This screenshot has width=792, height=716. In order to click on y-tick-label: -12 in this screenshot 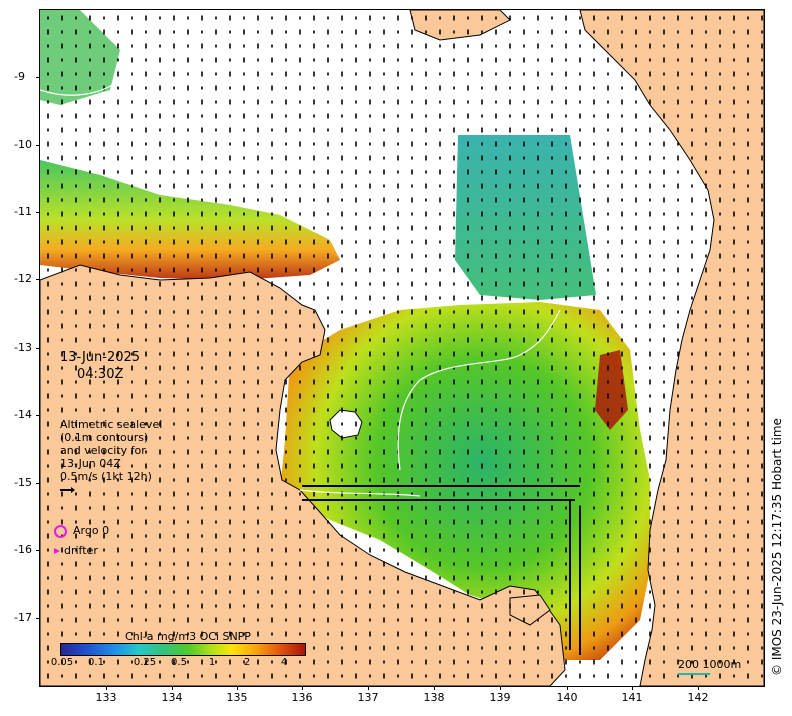, I will do `click(23, 278)`.